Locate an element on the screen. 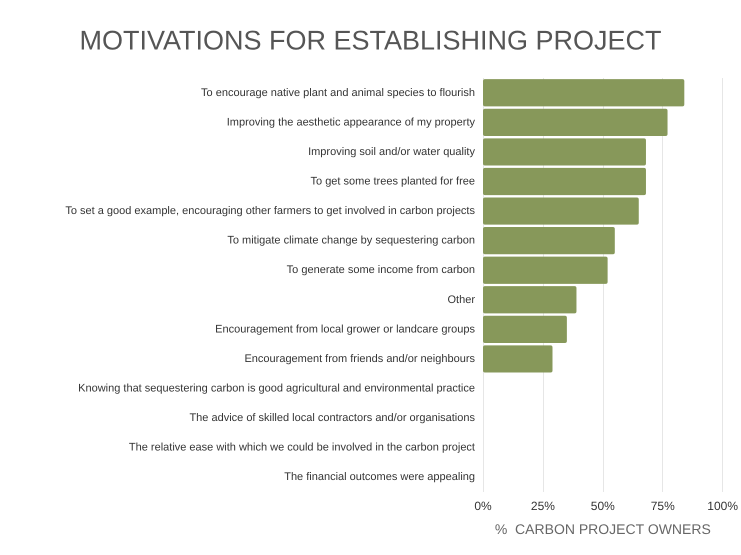  y-tick-label: Improving the aesthetic appearance of my property is located at coordinates (351, 122).